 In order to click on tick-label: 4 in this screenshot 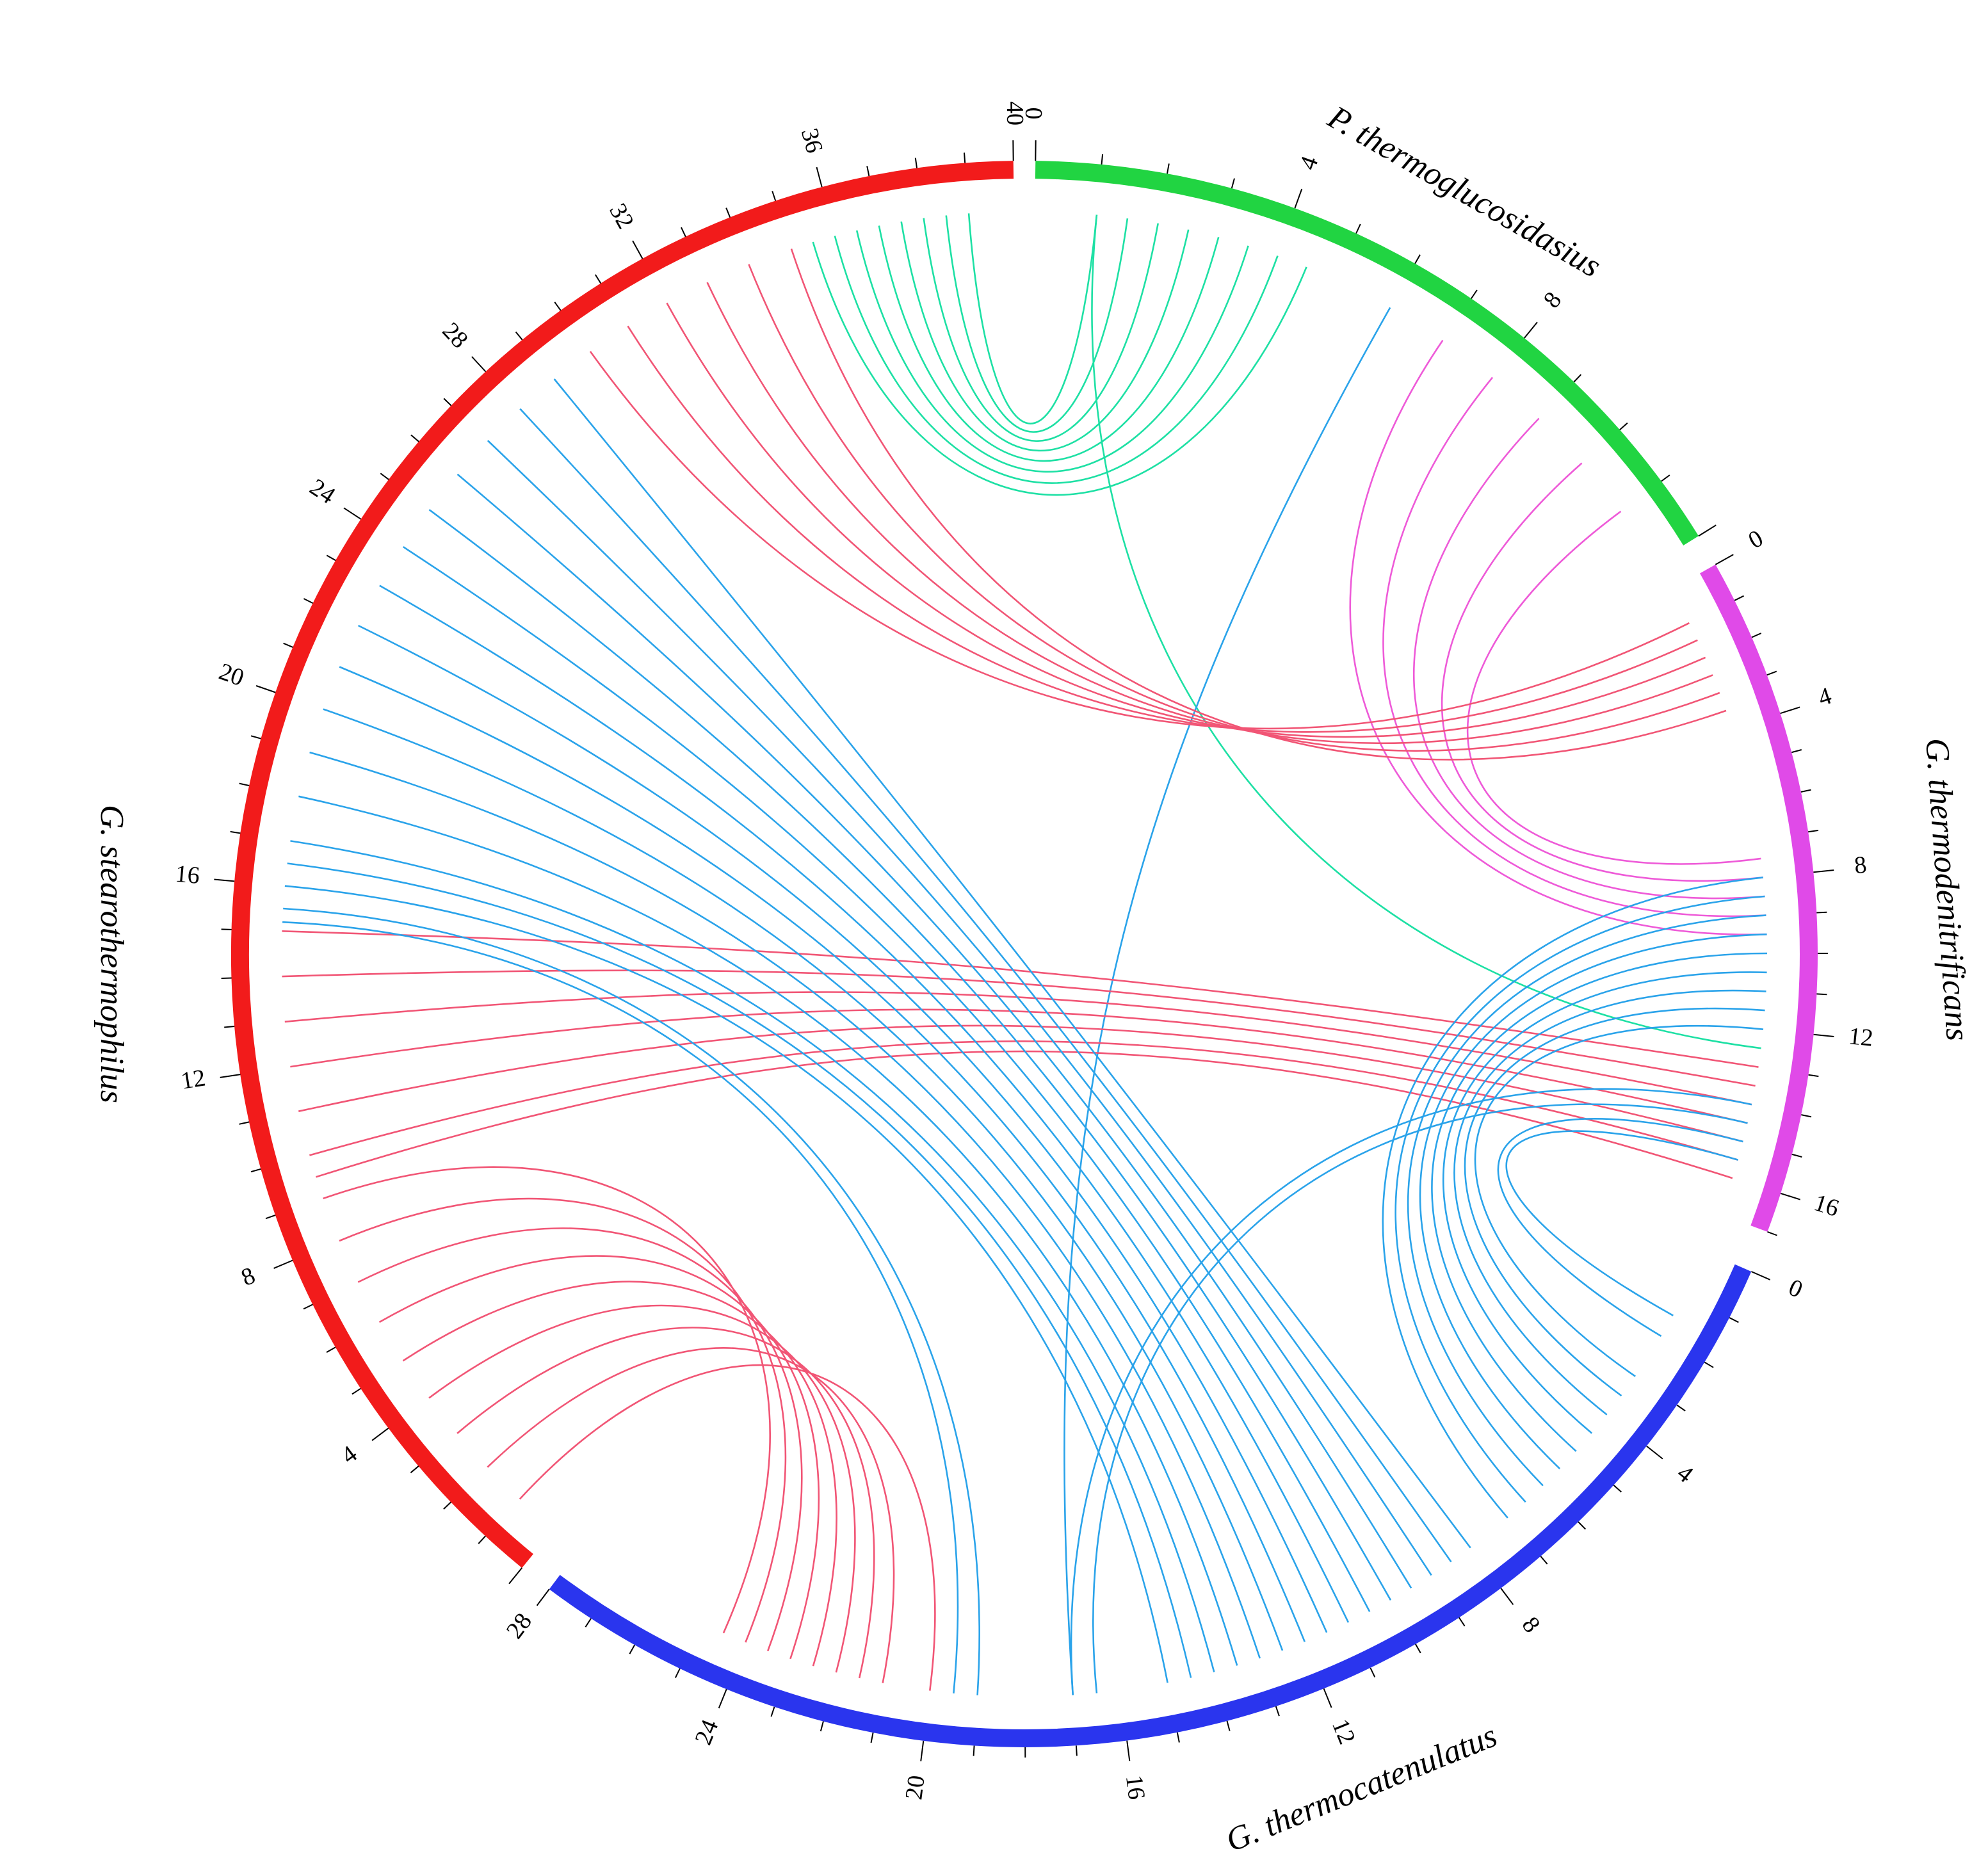, I will do `click(1685, 1474)`.